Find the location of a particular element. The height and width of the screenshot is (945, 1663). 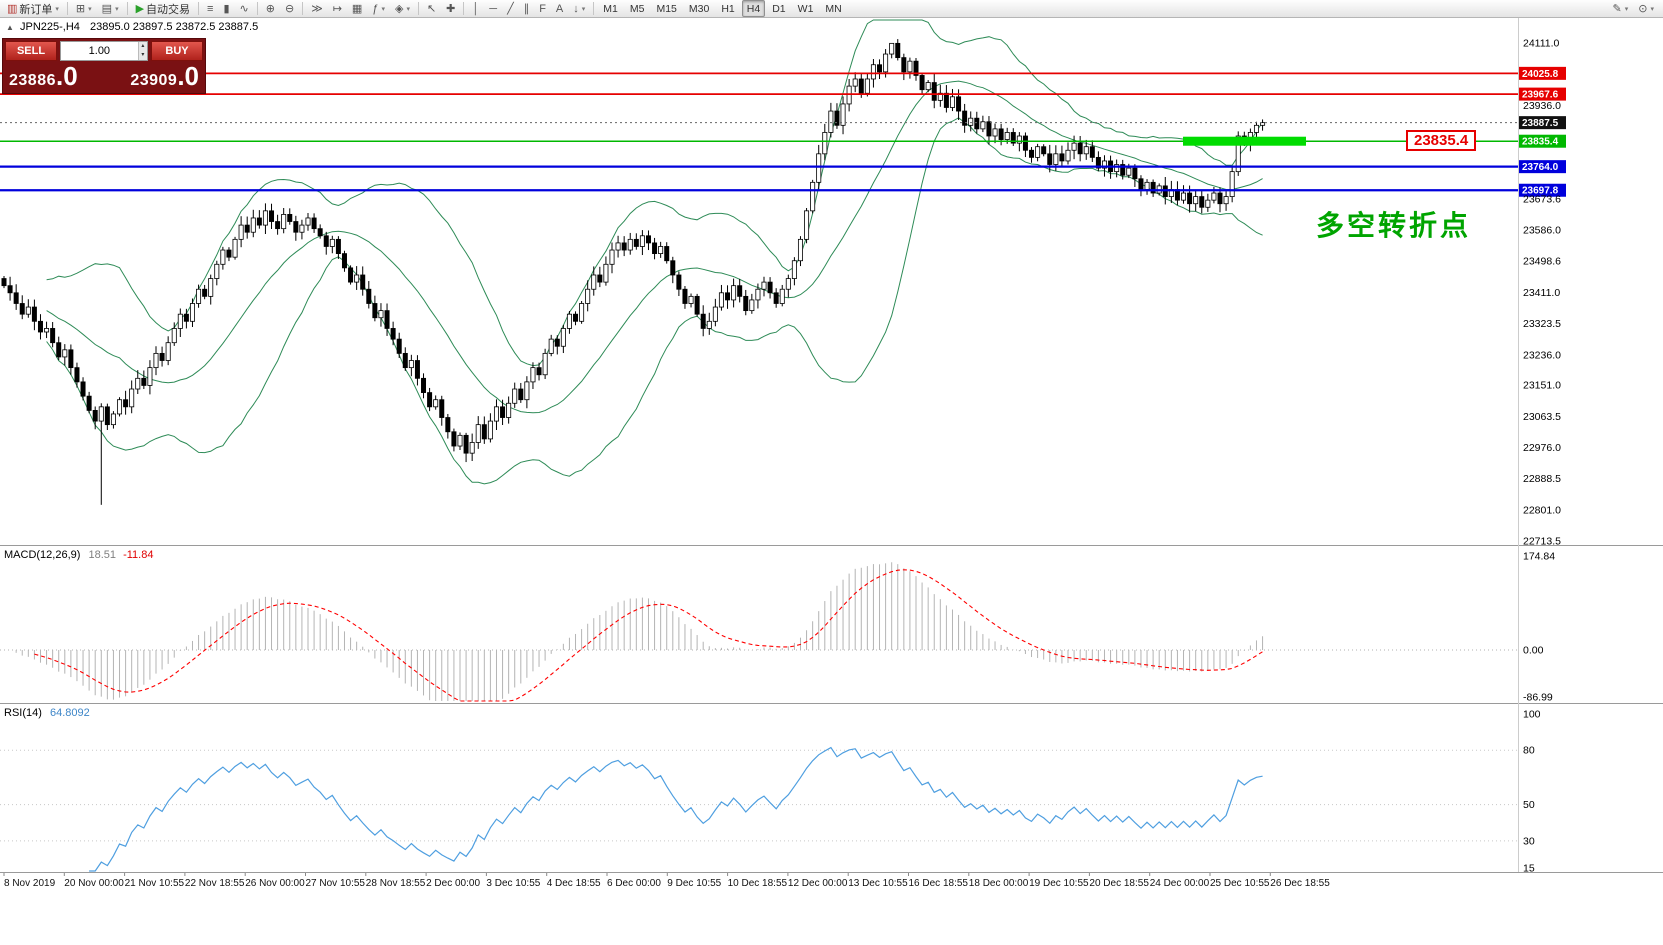

zoom-out-button: ⊖ is located at coordinates (289, 9).